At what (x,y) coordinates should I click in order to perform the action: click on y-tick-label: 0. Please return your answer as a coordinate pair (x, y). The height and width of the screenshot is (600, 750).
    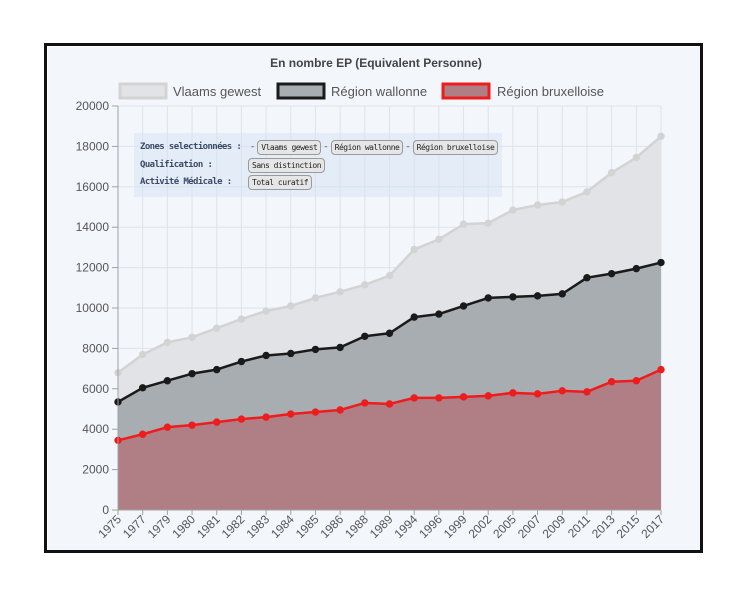
    Looking at the image, I should click on (105, 510).